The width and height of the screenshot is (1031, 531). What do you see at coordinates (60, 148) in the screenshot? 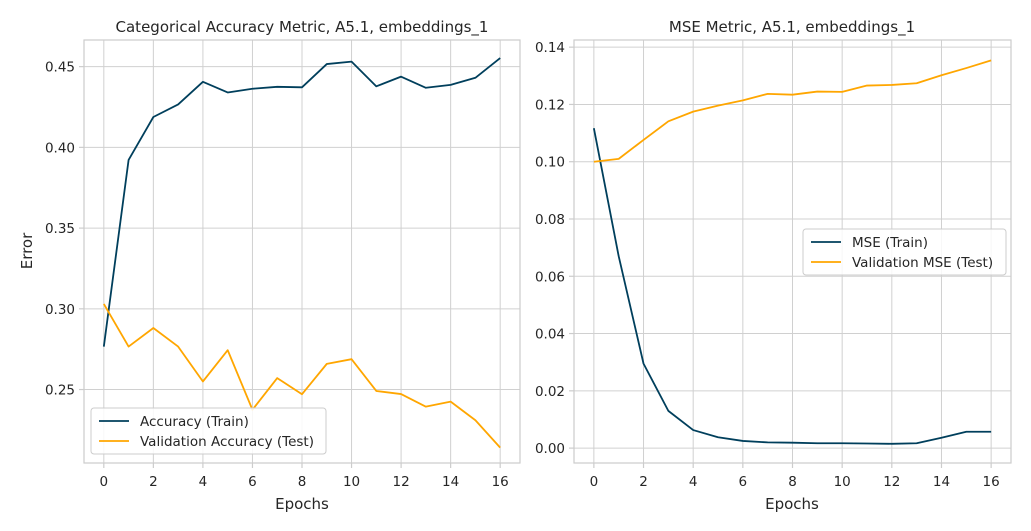
I see `y-tick-label: 0.40` at bounding box center [60, 148].